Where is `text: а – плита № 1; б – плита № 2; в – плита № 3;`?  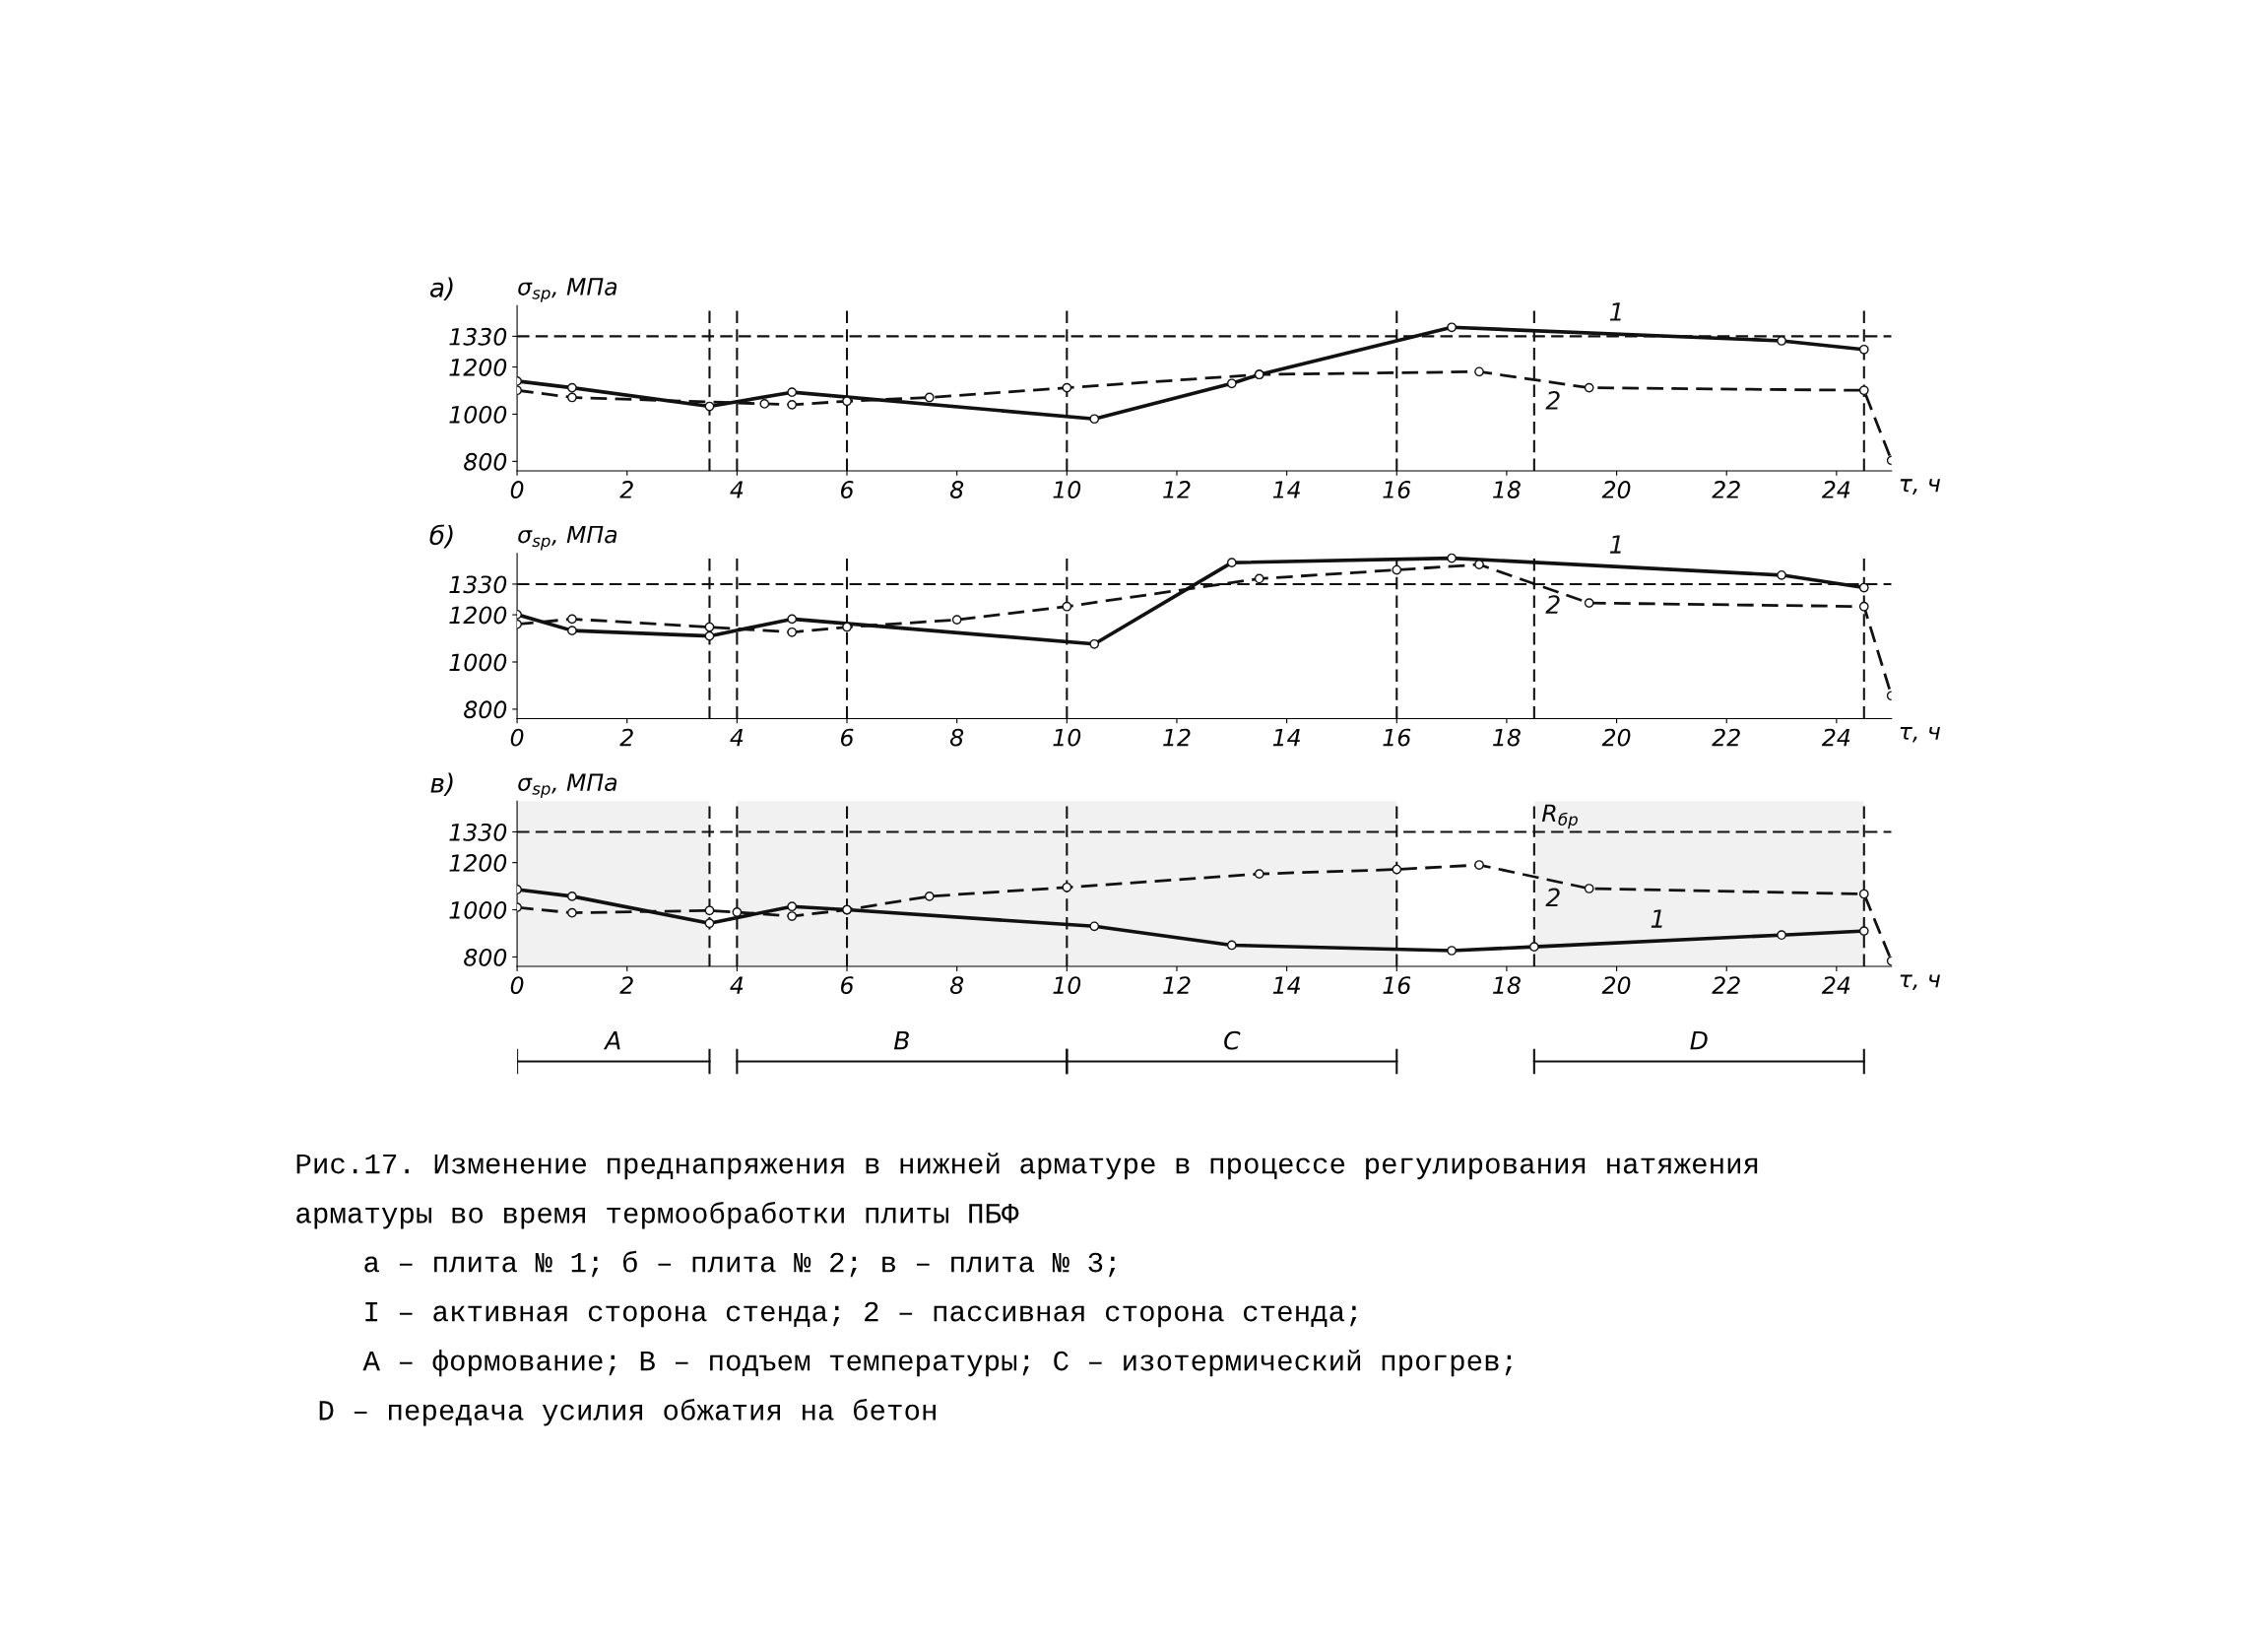 text: а – плита № 1; б – плита № 2; в – плита № 3; is located at coordinates (740, 1264).